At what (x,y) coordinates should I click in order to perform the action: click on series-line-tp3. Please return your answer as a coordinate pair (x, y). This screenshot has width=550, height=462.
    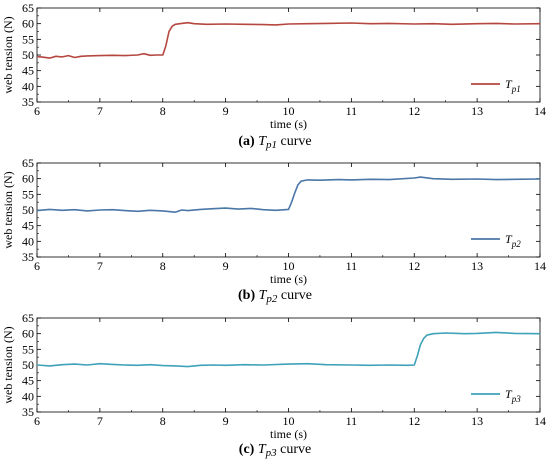
    Looking at the image, I should click on (288, 349).